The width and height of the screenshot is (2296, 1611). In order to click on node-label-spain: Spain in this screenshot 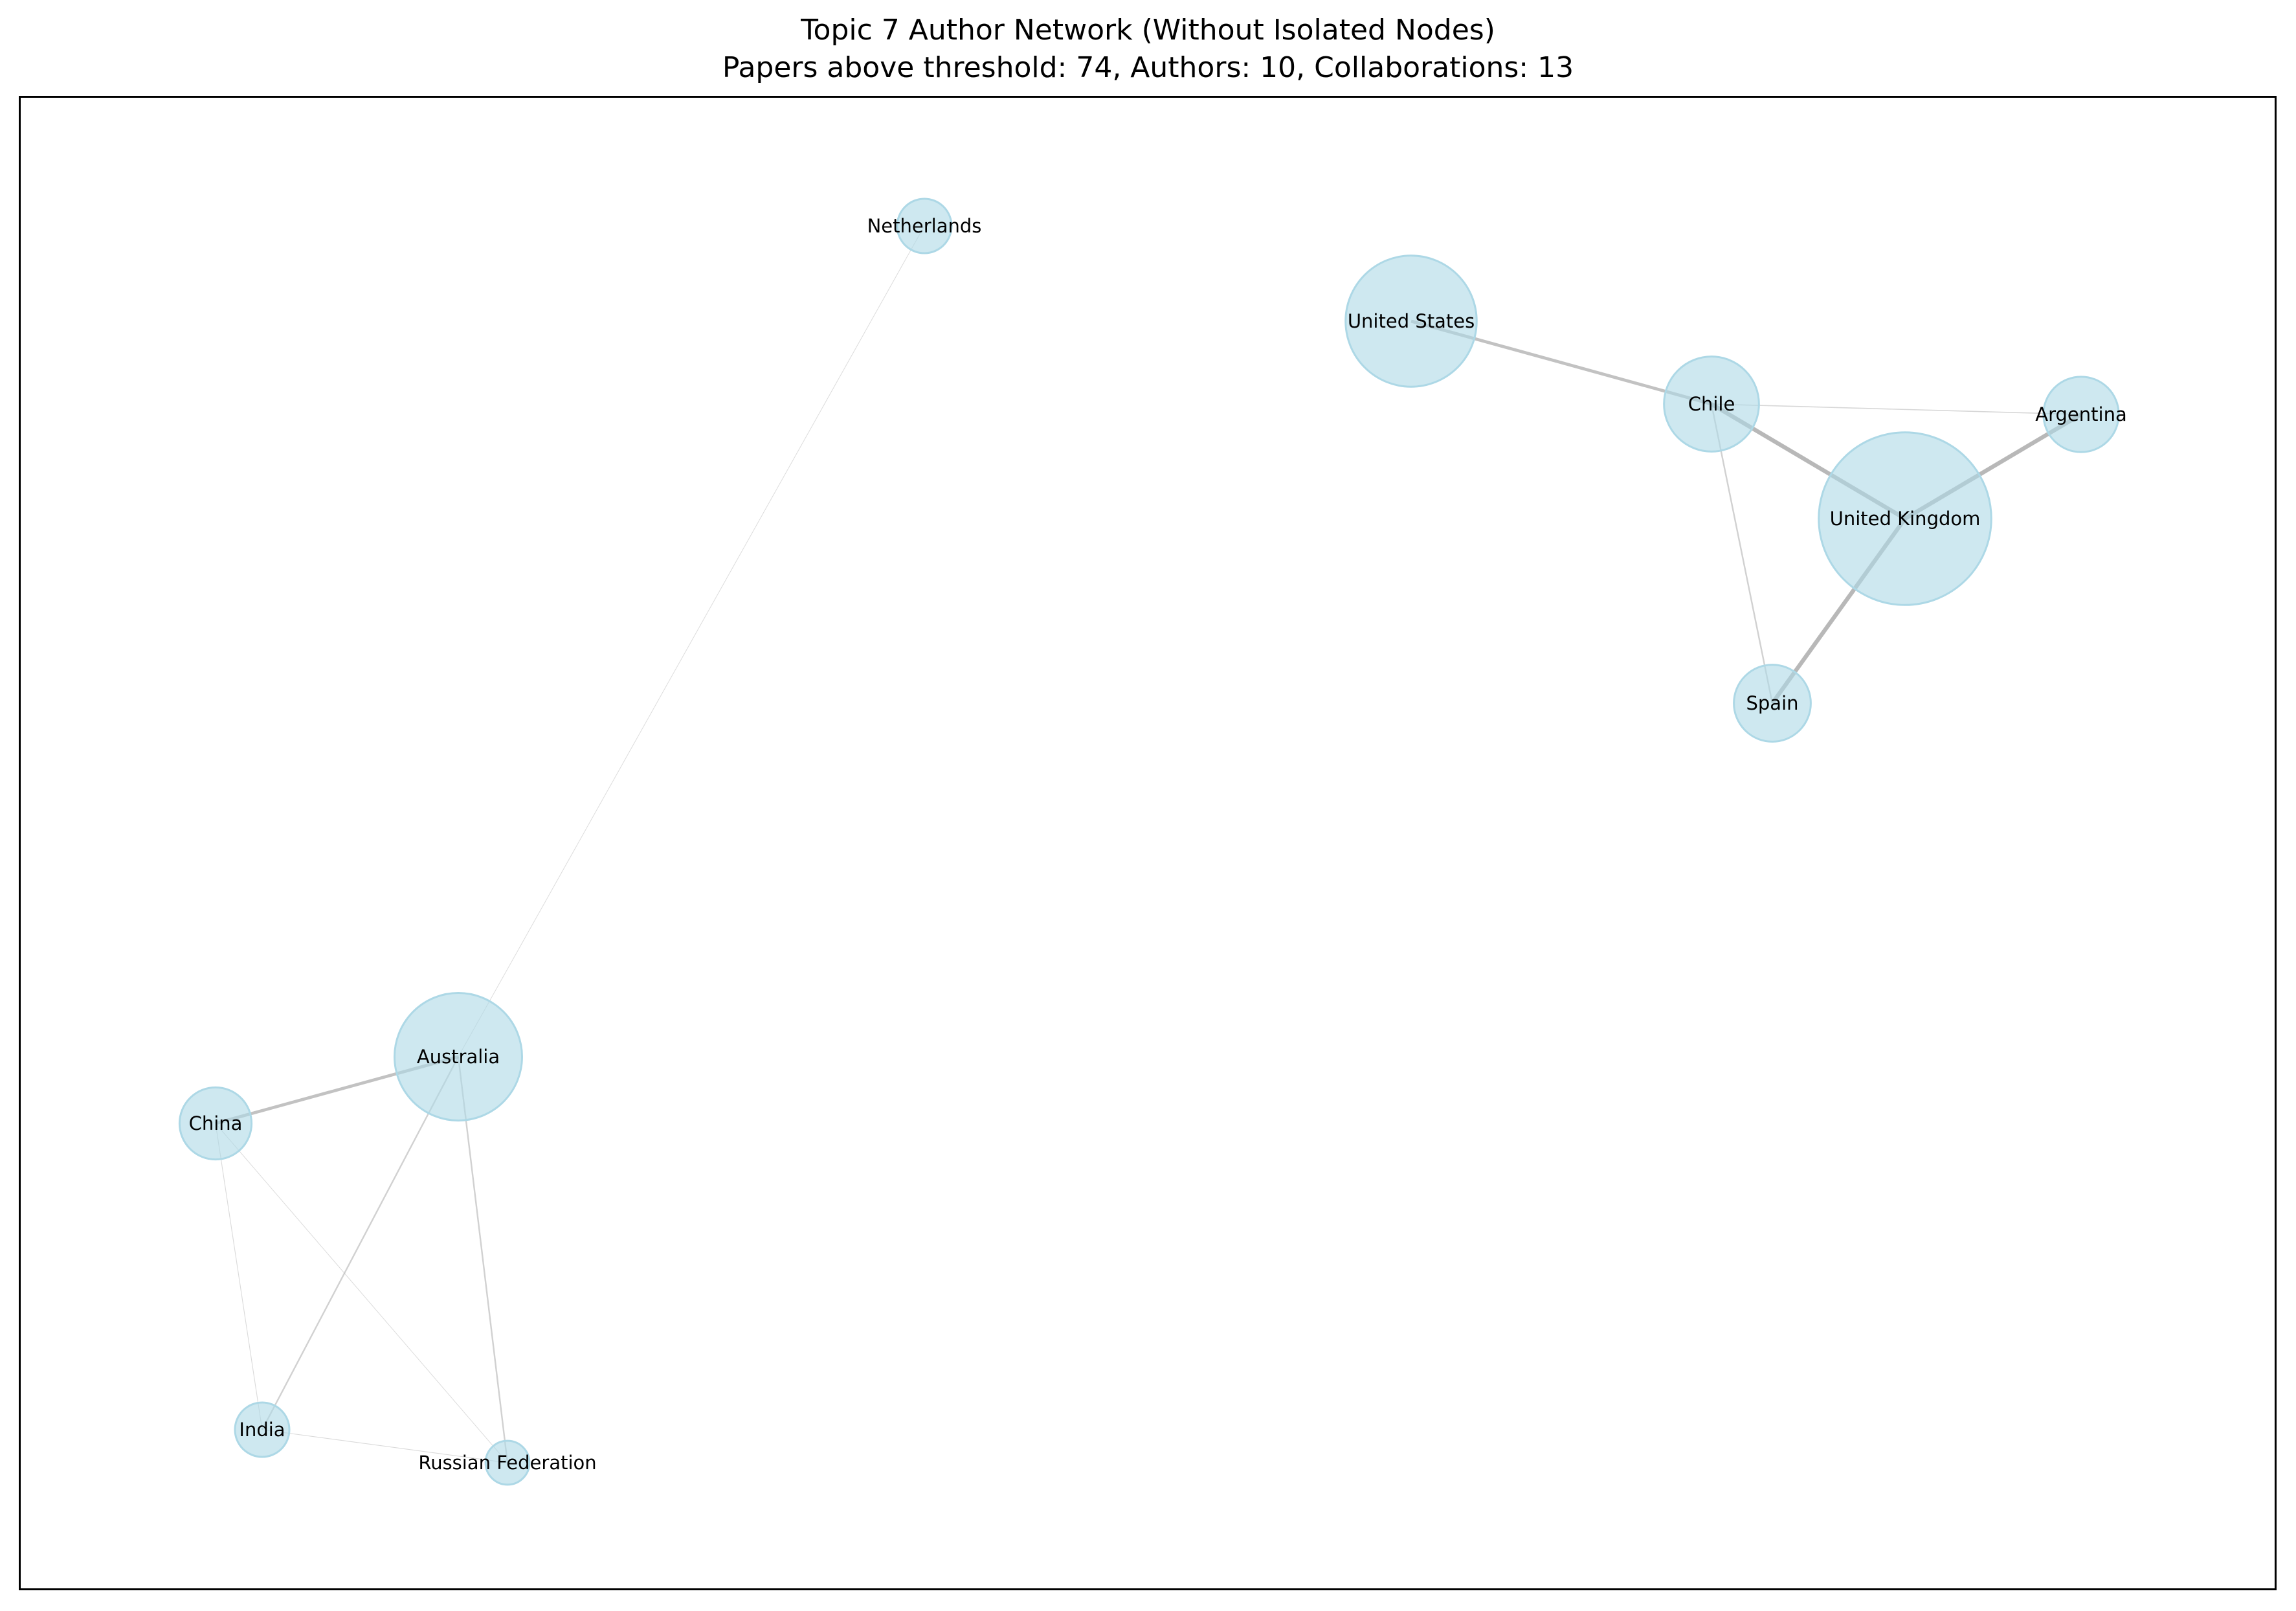, I will do `click(1772, 703)`.